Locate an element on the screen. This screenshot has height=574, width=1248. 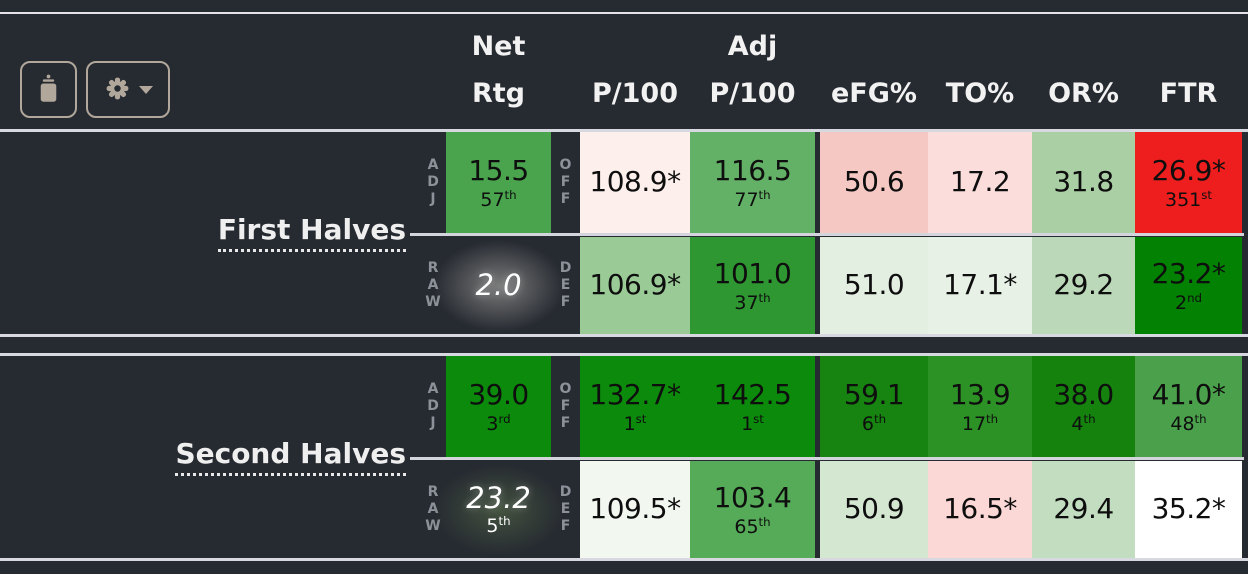
settings-button is located at coordinates (128, 89).